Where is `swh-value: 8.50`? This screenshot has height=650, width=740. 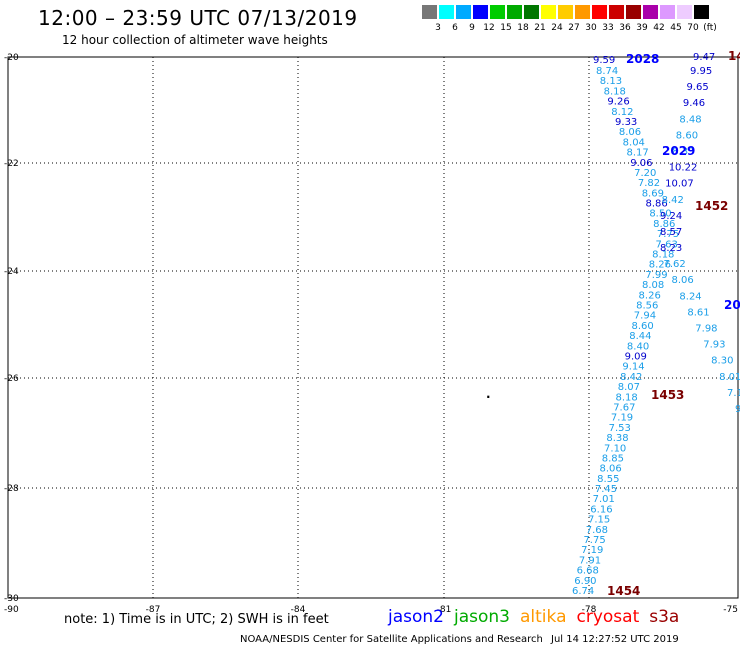
swh-value: 8.50 is located at coordinates (660, 214).